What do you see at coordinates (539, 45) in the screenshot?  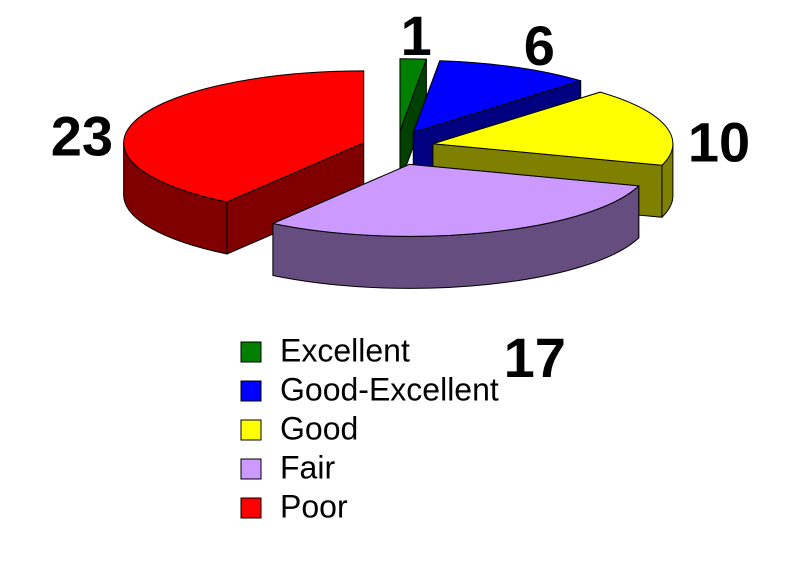 I see `data-label: 6` at bounding box center [539, 45].